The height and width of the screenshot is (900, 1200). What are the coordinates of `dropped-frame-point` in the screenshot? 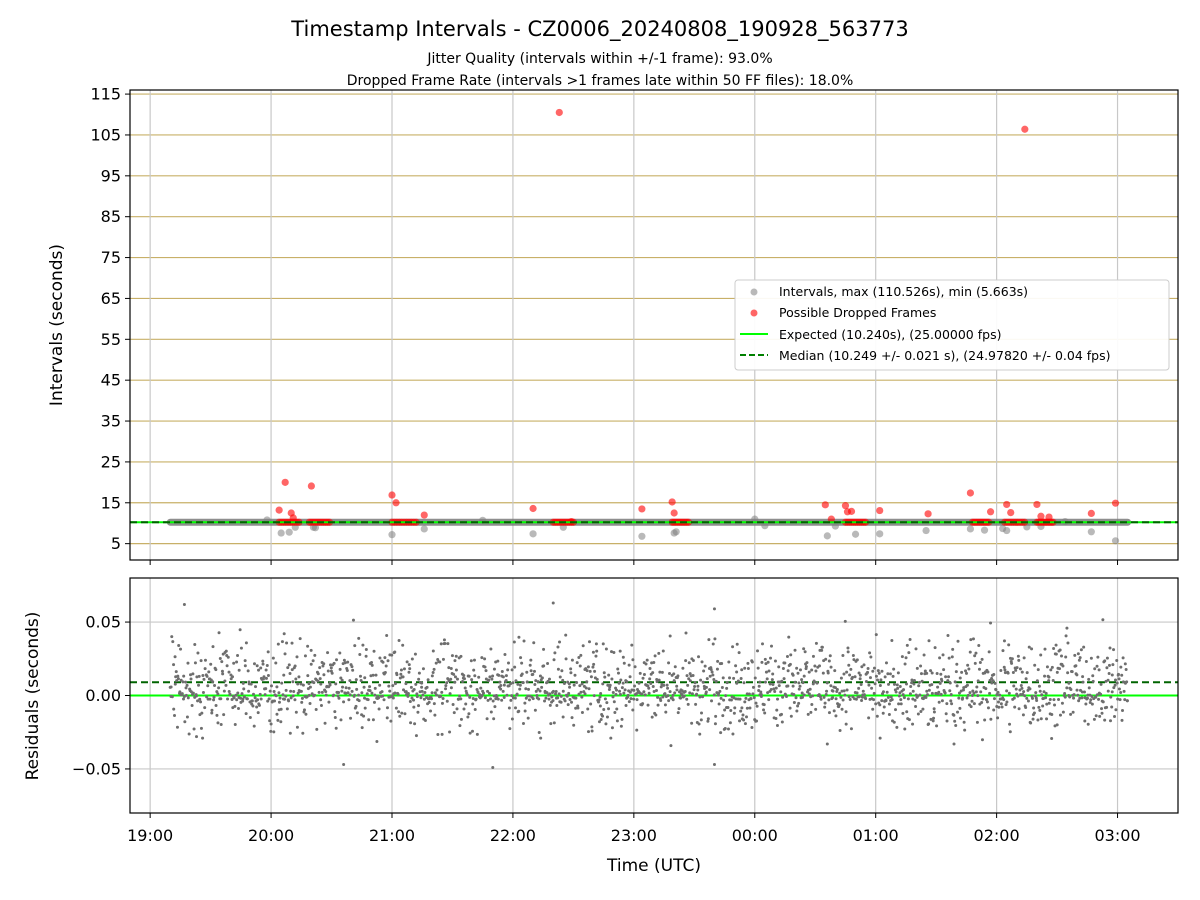 It's located at (825, 505).